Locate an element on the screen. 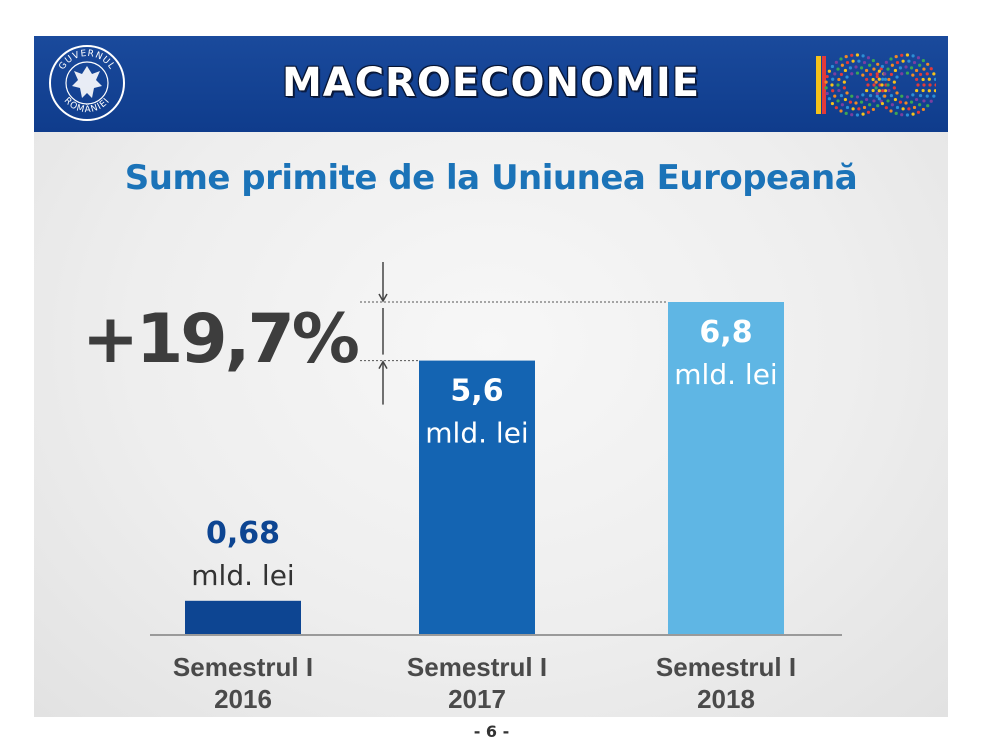 This screenshot has width=983, height=755. government-emblem-icon: GUVERNUL ROMÂNIEI is located at coordinates (87, 83).